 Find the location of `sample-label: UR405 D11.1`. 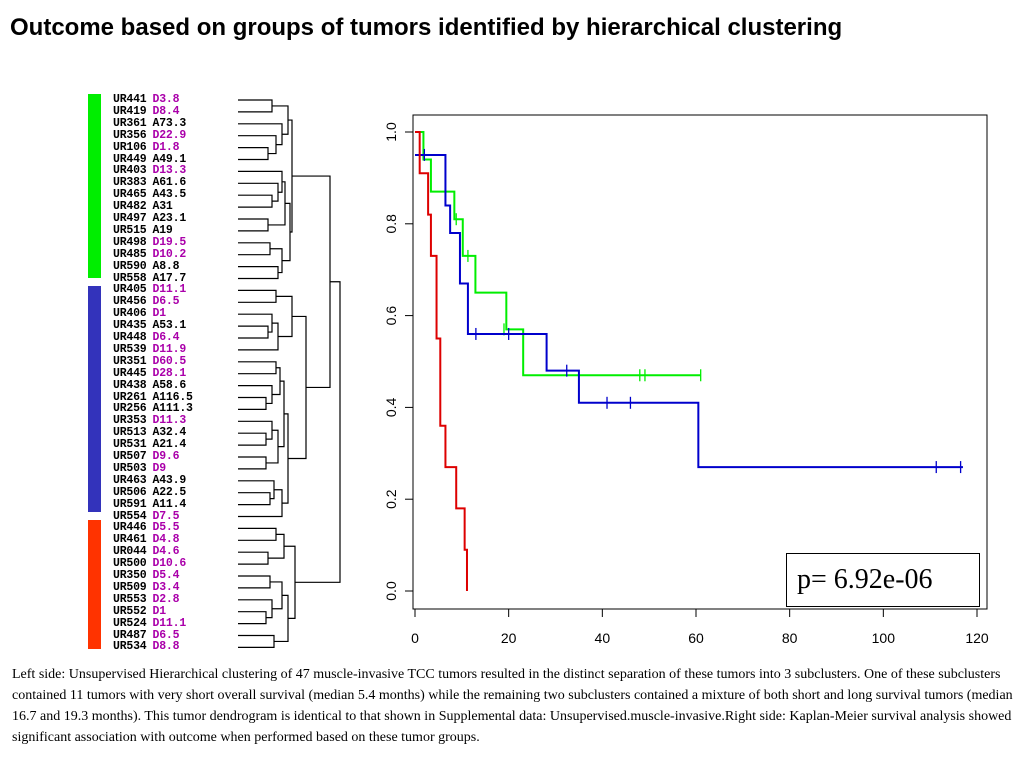

sample-label: UR405 D11.1 is located at coordinates (149, 290).